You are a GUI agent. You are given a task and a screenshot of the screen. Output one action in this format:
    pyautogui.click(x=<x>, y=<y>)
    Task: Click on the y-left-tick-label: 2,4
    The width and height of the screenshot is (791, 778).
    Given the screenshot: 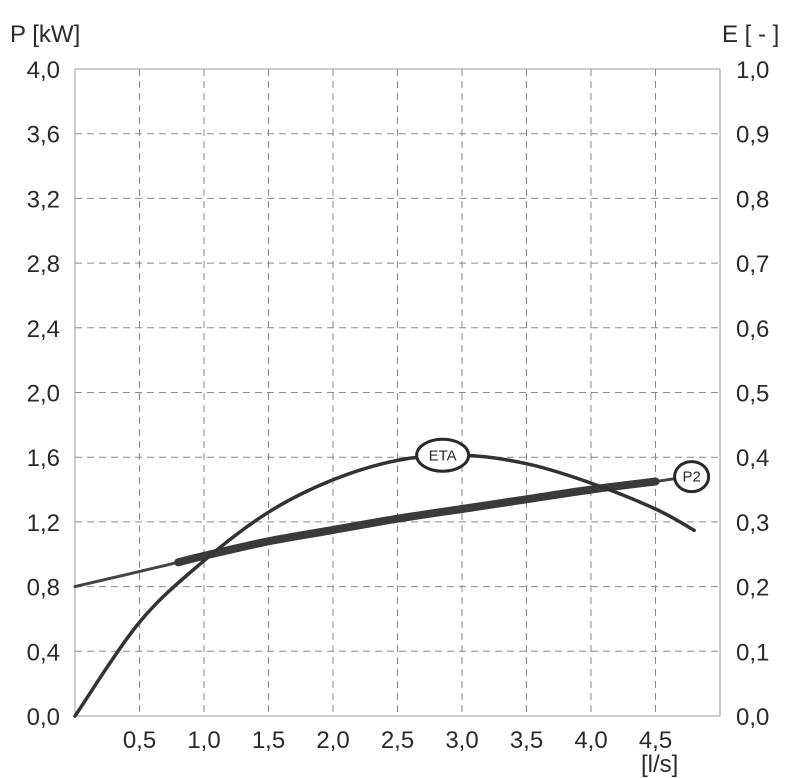 What is the action you would take?
    pyautogui.click(x=43, y=329)
    